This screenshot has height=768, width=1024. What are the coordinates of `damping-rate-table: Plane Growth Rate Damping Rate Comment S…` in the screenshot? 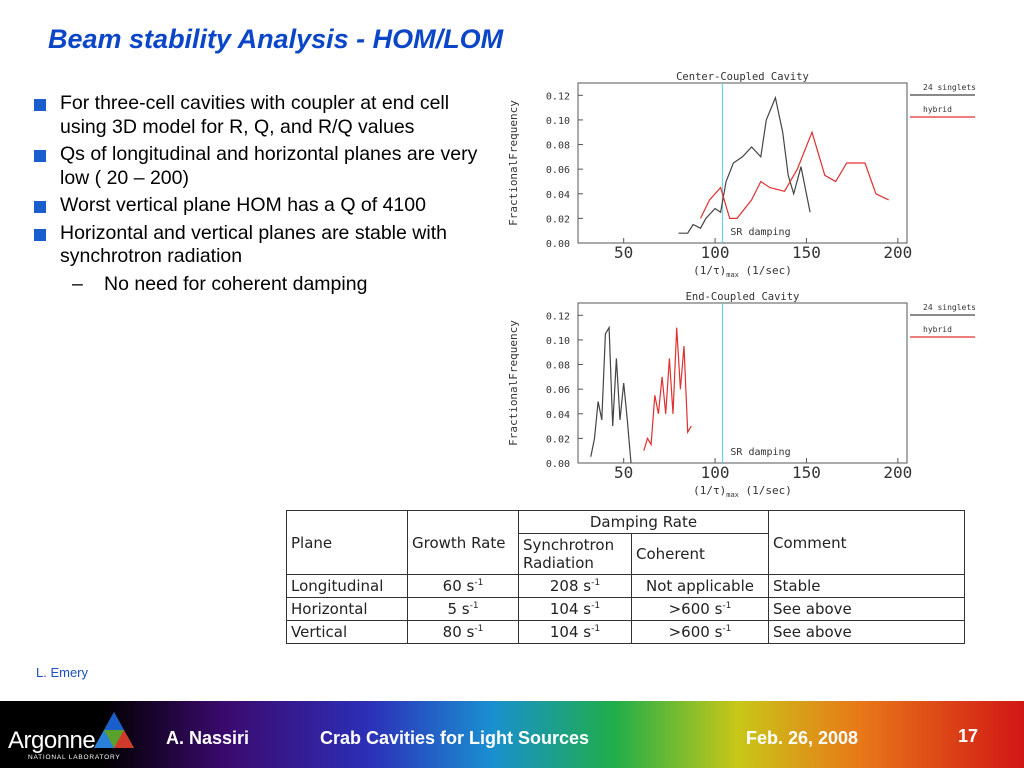 It's located at (625, 577).